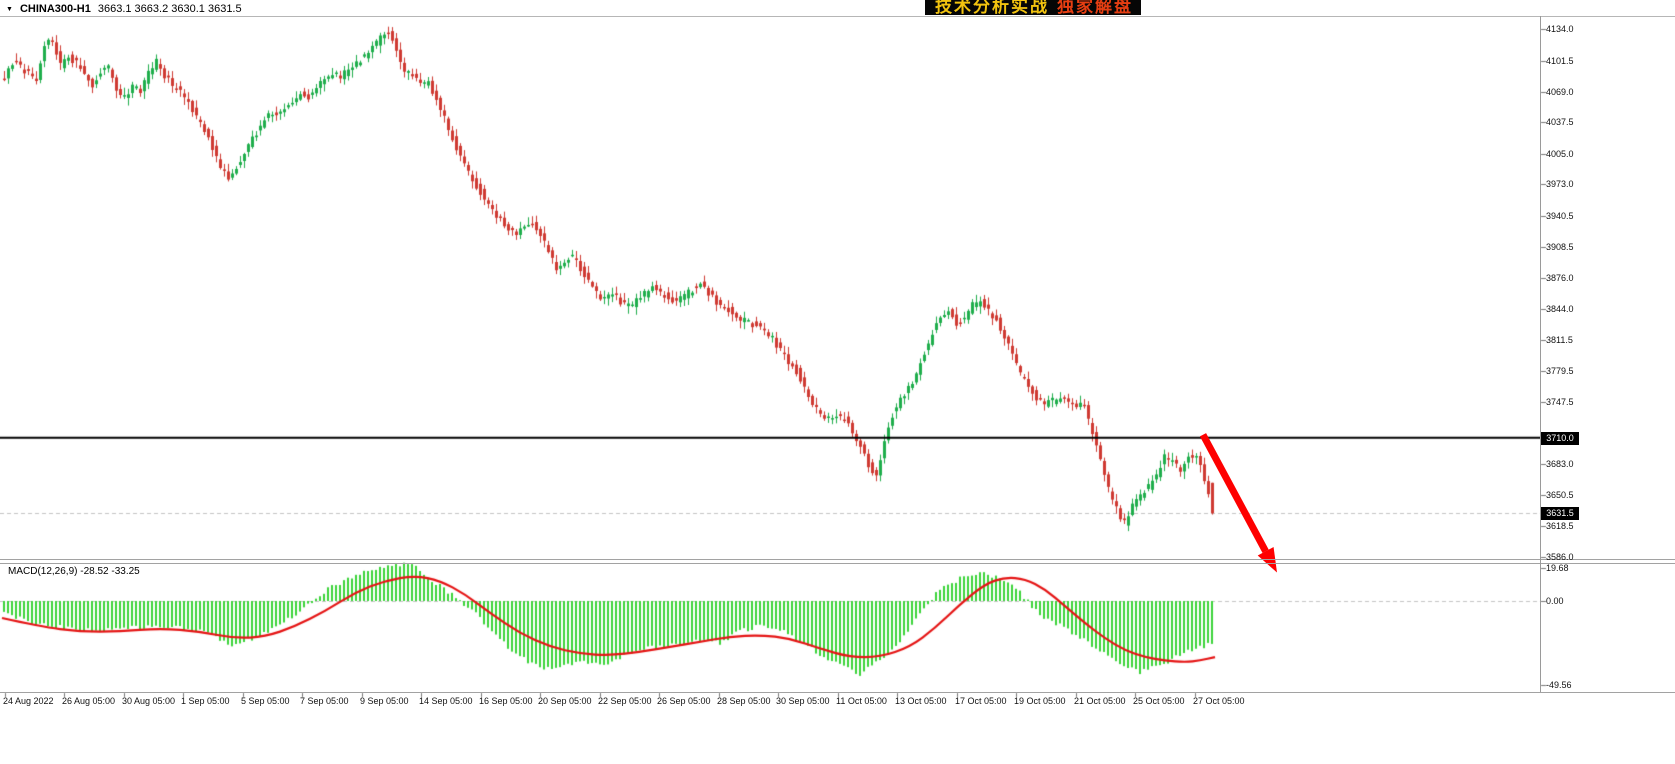 This screenshot has height=764, width=1675. Describe the element at coordinates (446, 701) in the screenshot. I see `time-axis-label: 14 Sep 05:00` at that location.